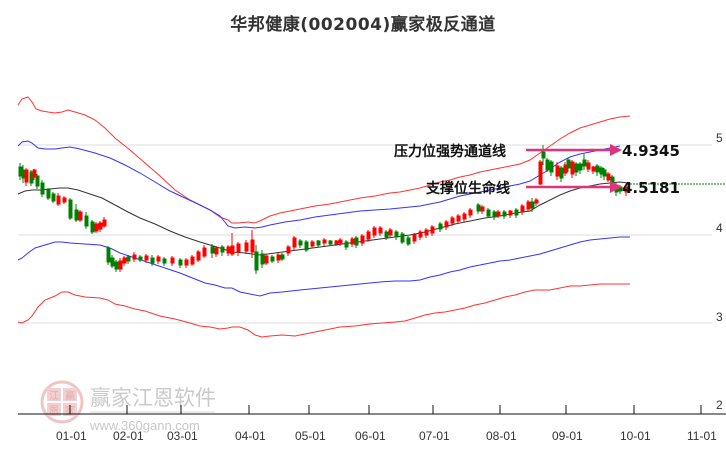 This screenshot has height=450, width=726. What do you see at coordinates (434, 436) in the screenshot?
I see `x-tick: 07-01` at bounding box center [434, 436].